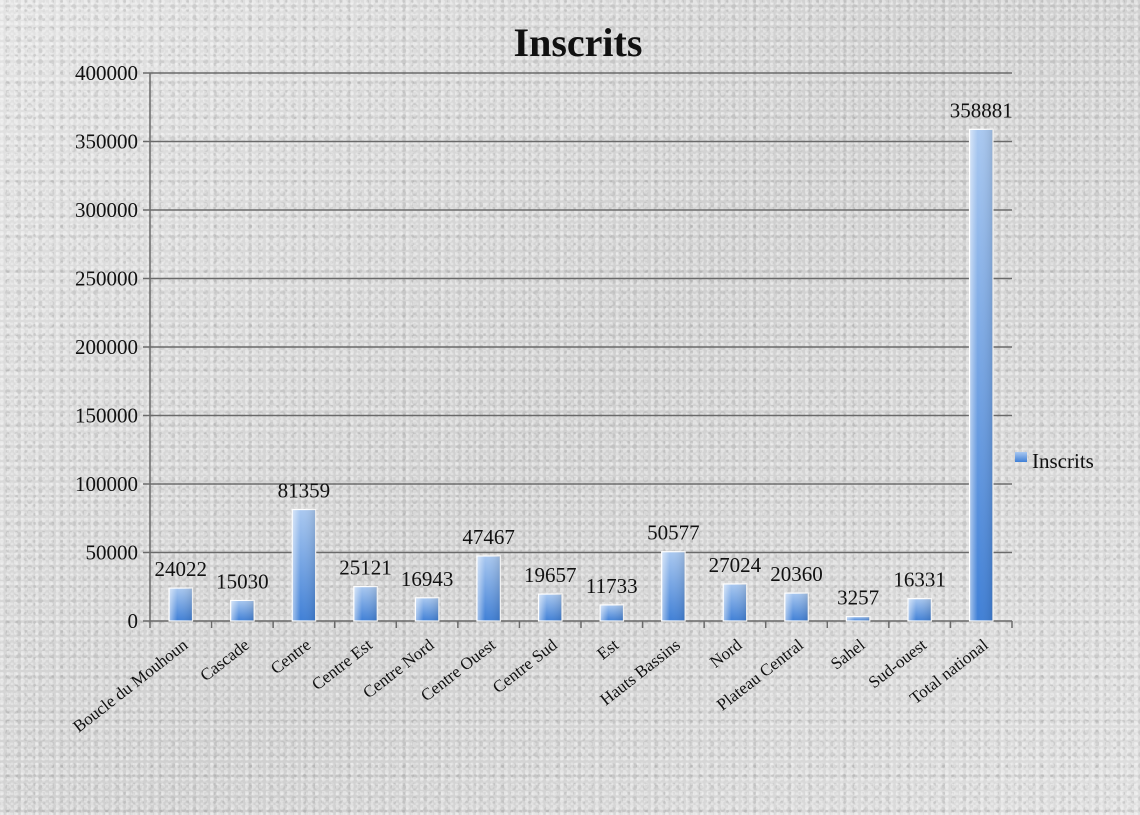 The height and width of the screenshot is (815, 1140). I want to click on y-tick-label: 300000, so click(106, 210).